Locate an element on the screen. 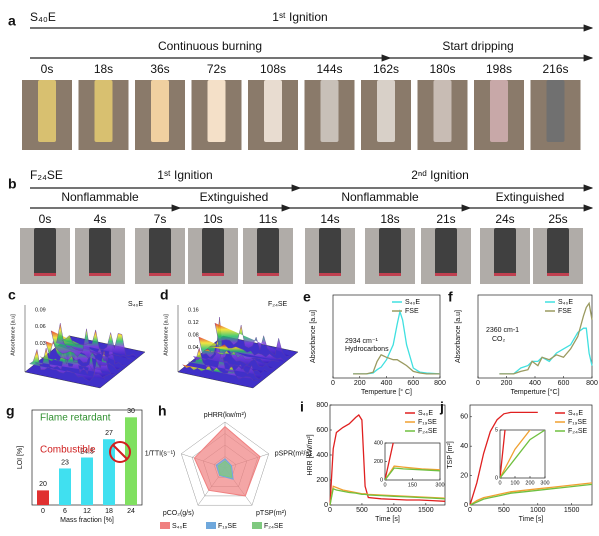 Image resolution: width=599 pixels, height=536 pixels. panel-letter: f is located at coordinates (450, 297).